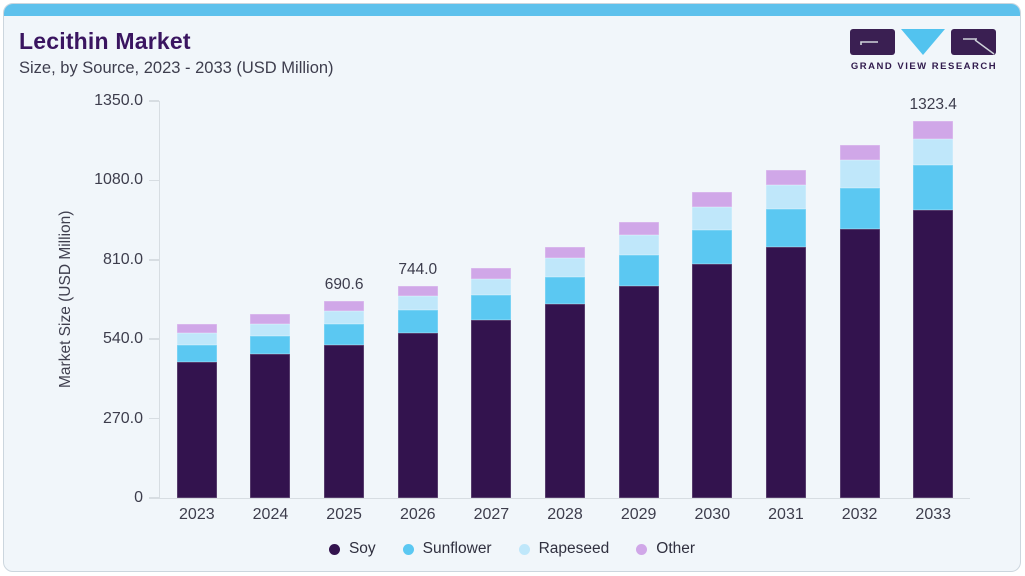 Image resolution: width=1025 pixels, height=576 pixels. I want to click on stacked-bar-2027, so click(491, 383).